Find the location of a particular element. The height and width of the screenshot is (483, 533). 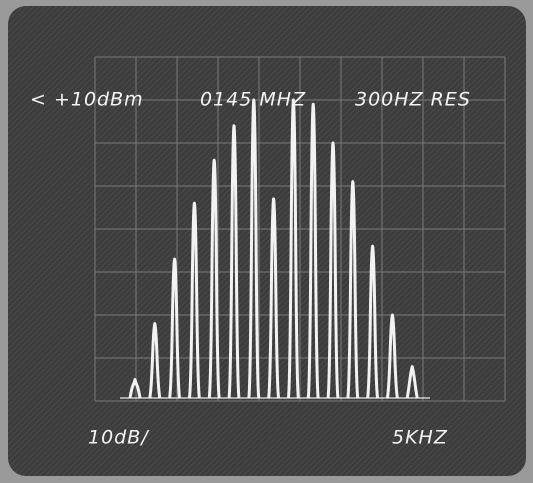

scale: 10dB/ is located at coordinates (119, 438).